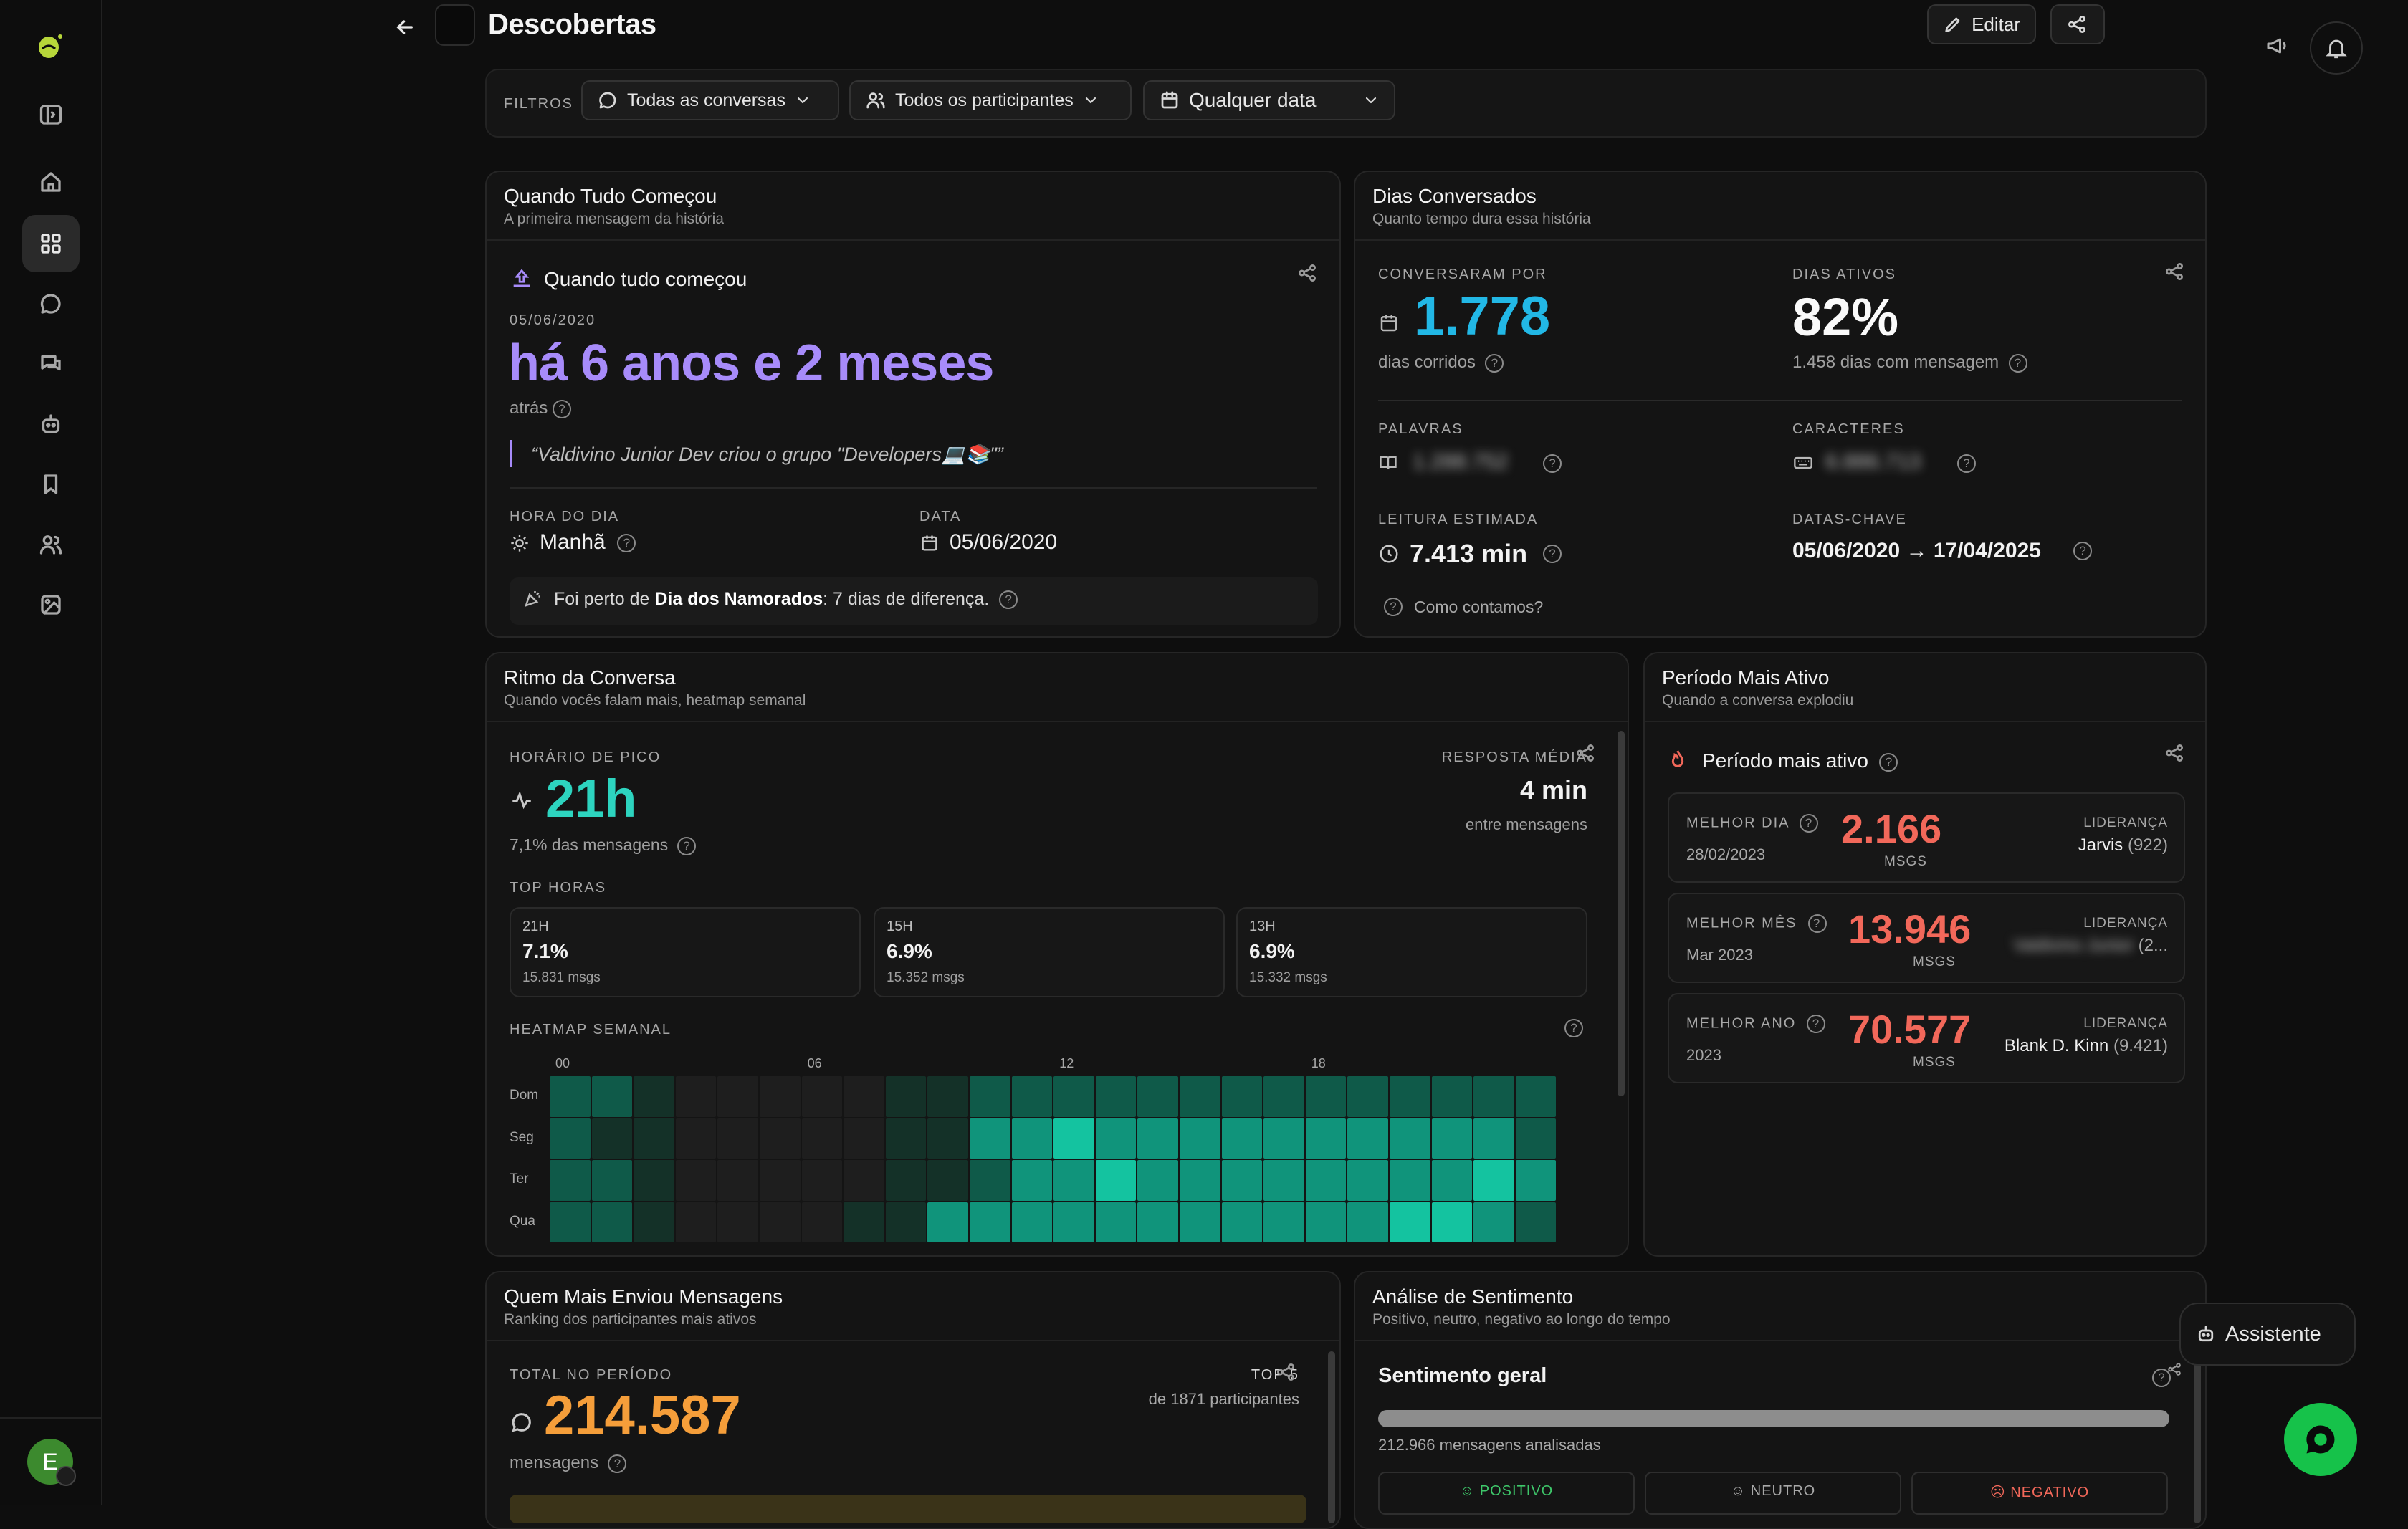 The height and width of the screenshot is (1529, 2408). What do you see at coordinates (710, 100) in the screenshot?
I see `conversation-filter: Todas as conversas` at bounding box center [710, 100].